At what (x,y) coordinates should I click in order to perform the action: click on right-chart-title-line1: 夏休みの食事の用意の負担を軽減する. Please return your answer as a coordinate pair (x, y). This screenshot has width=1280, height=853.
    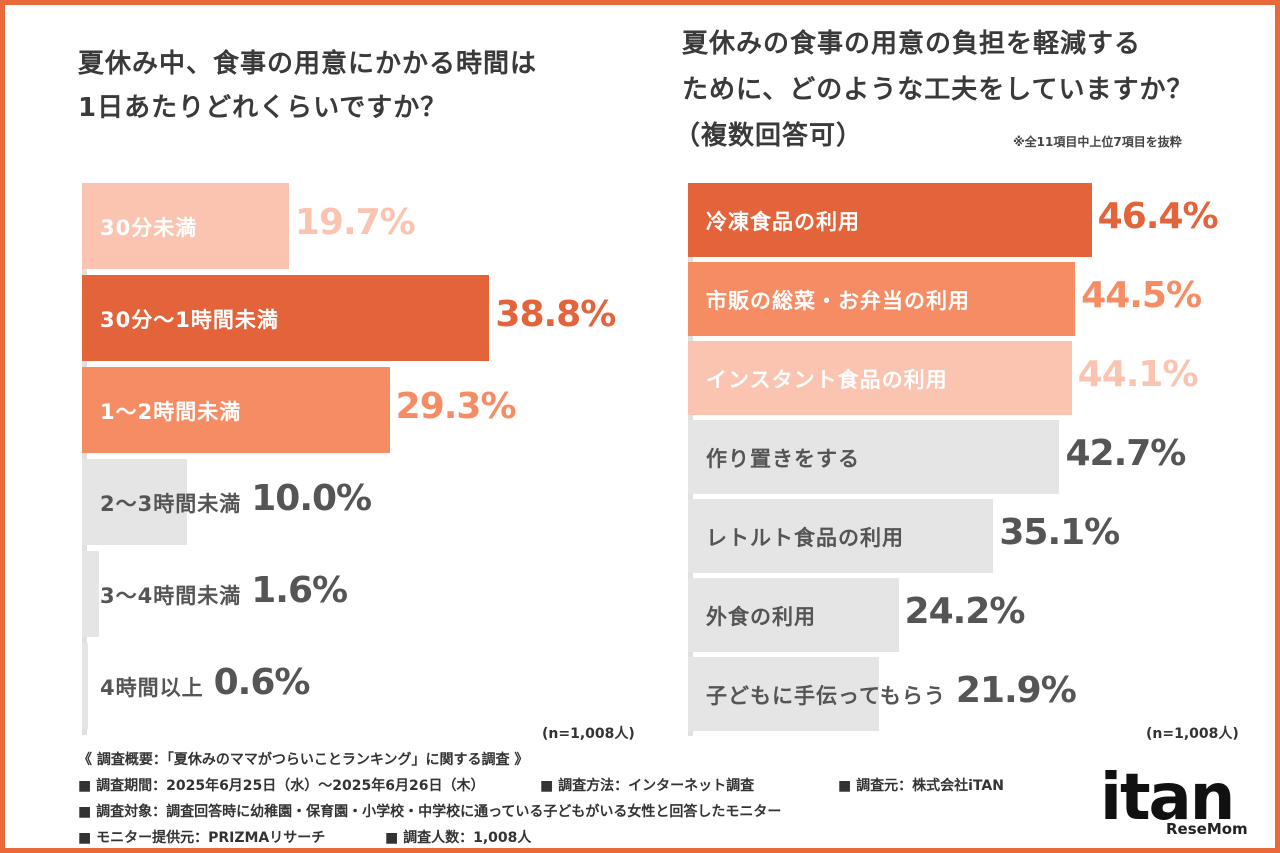
    Looking at the image, I should click on (912, 44).